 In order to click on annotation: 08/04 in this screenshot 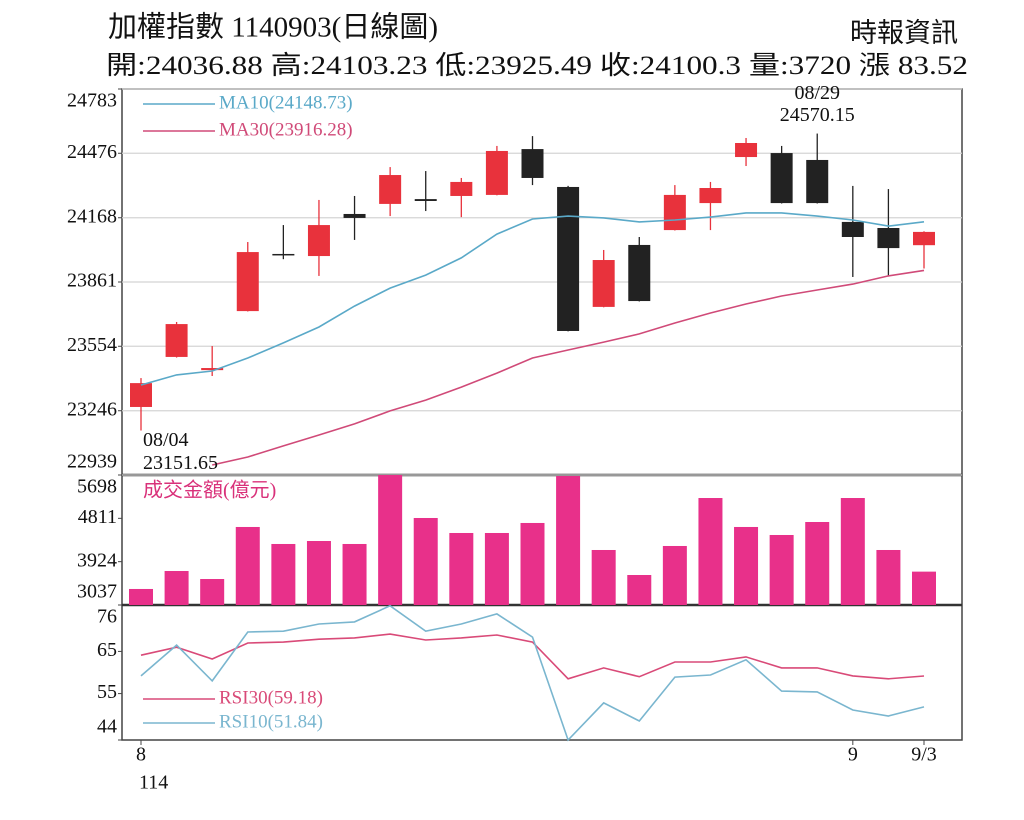, I will do `click(166, 440)`.